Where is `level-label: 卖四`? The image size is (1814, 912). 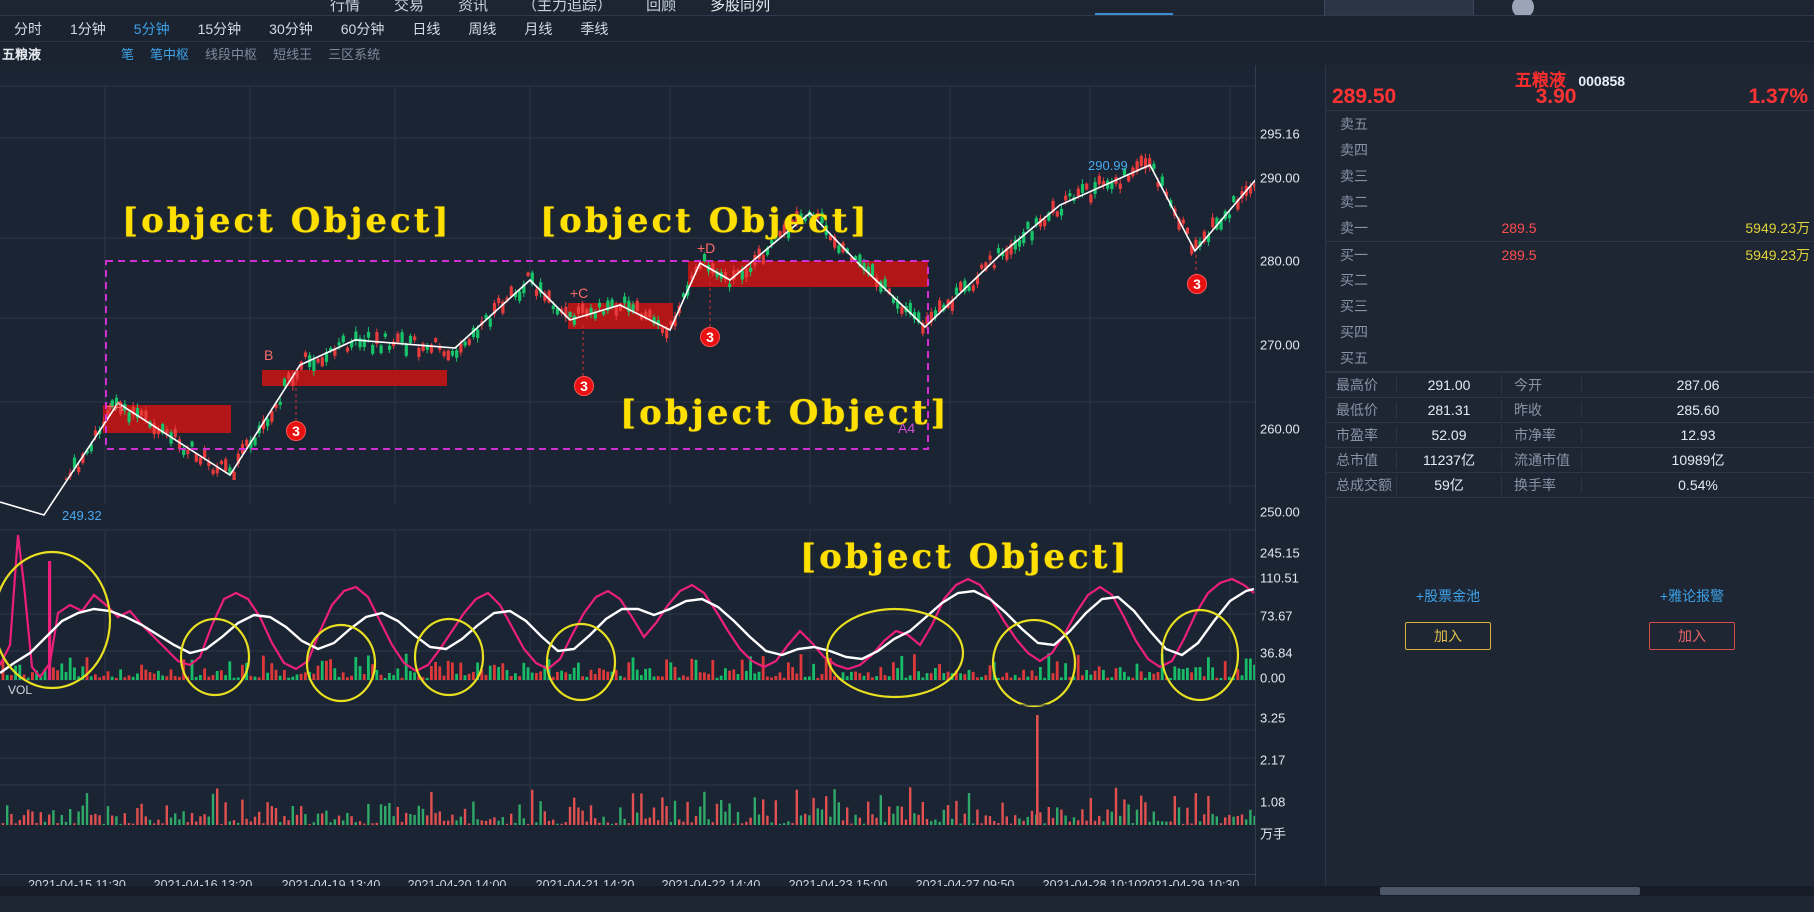 level-label: 卖四 is located at coordinates (1354, 150).